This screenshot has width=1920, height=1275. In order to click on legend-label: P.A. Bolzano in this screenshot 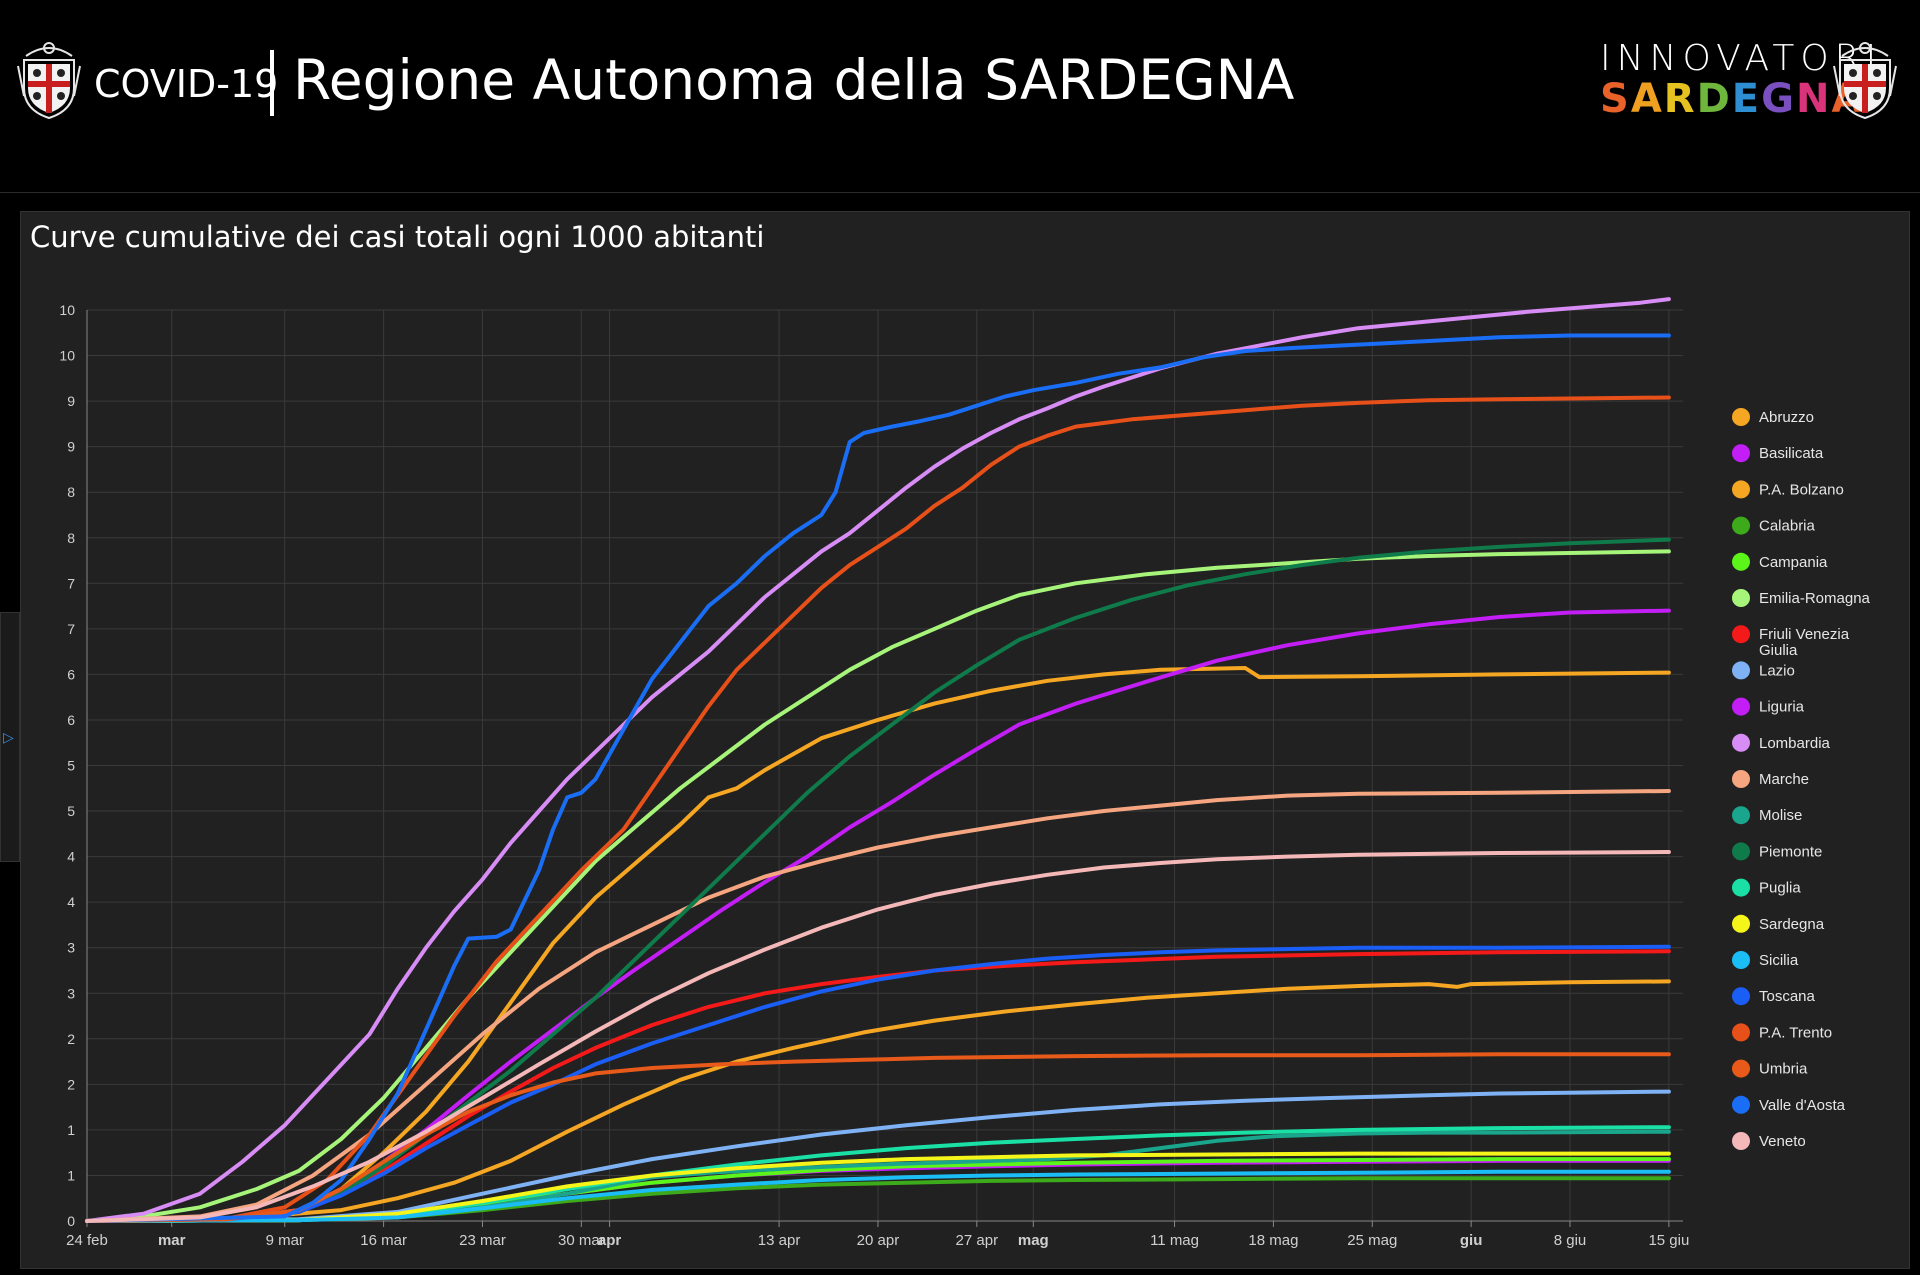, I will do `click(1801, 489)`.